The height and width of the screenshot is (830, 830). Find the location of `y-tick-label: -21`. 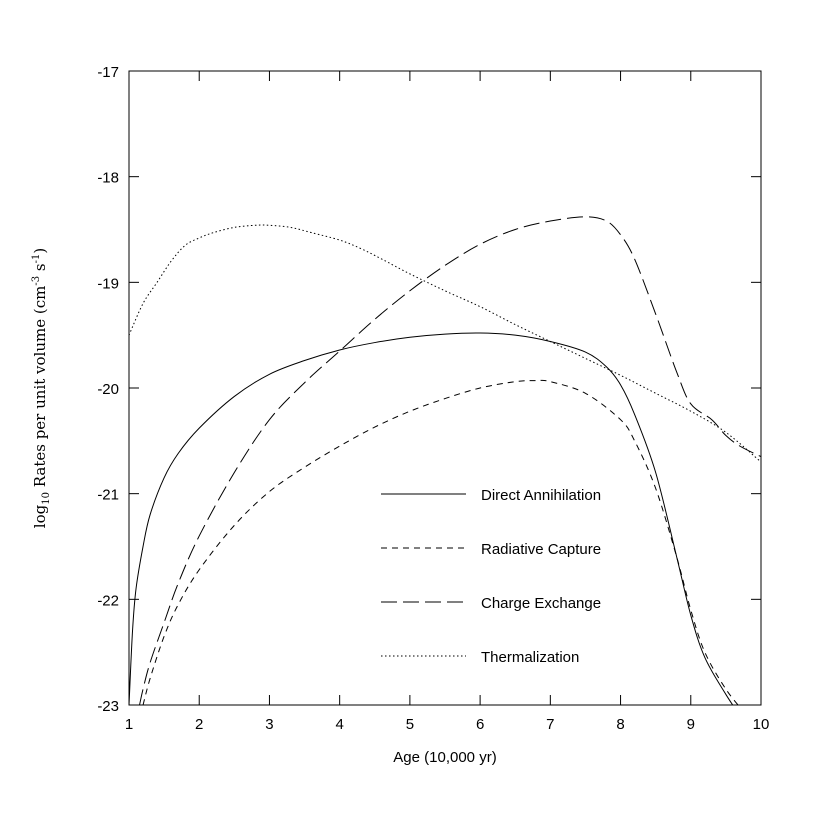

y-tick-label: -21 is located at coordinates (108, 495).